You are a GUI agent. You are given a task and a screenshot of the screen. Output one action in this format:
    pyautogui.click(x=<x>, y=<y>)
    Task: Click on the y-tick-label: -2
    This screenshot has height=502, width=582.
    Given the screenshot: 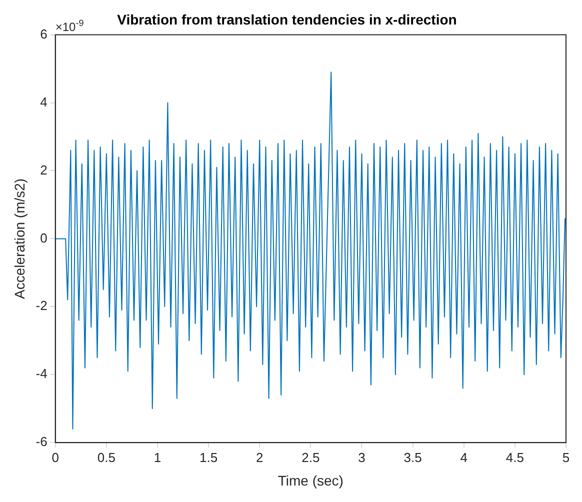 What is the action you would take?
    pyautogui.click(x=42, y=306)
    